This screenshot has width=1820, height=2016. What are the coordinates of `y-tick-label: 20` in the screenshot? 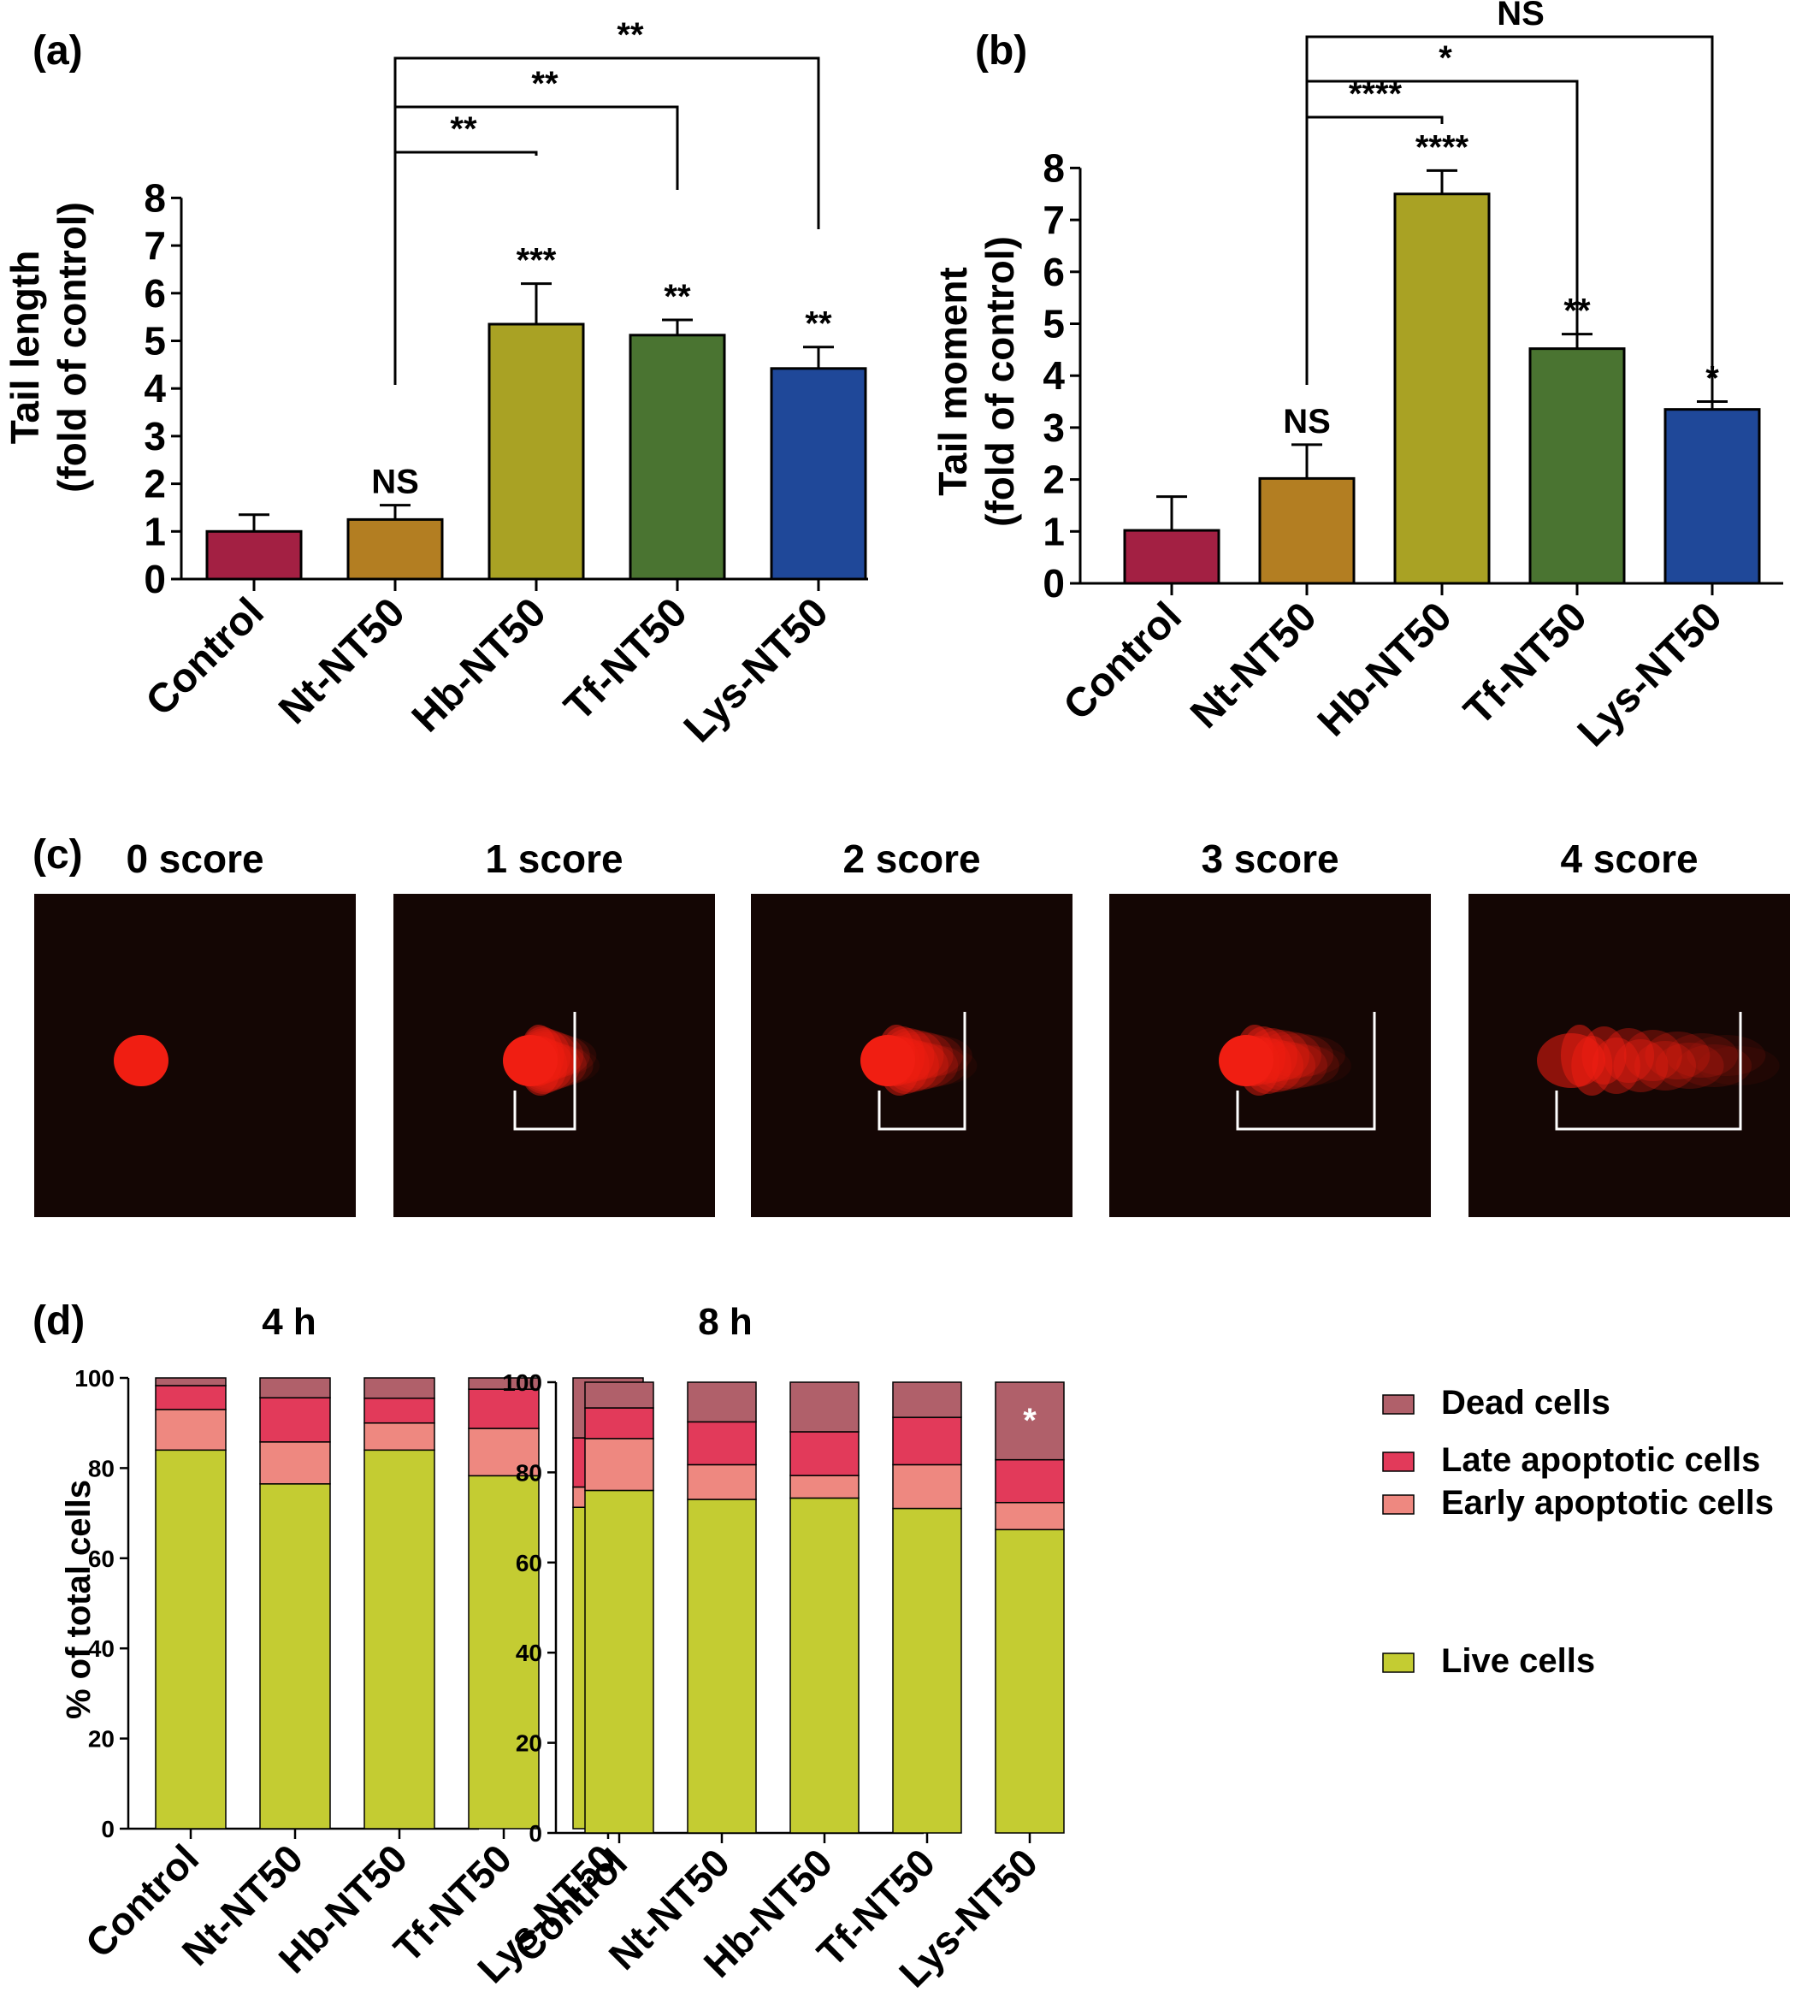 It's located at (529, 1743).